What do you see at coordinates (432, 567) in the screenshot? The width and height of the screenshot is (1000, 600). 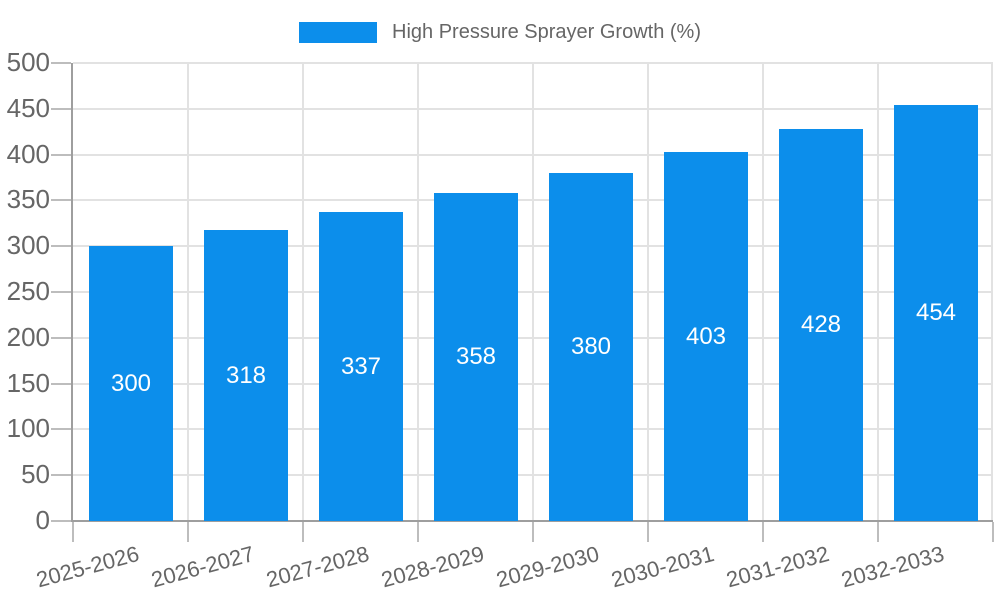 I see `x-category-label: 2028-2029` at bounding box center [432, 567].